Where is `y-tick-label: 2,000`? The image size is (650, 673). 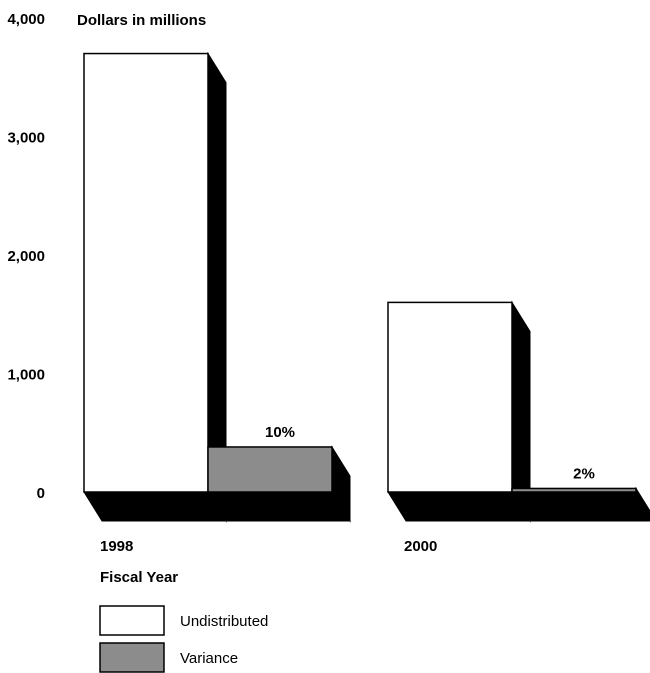 y-tick-label: 2,000 is located at coordinates (26, 256).